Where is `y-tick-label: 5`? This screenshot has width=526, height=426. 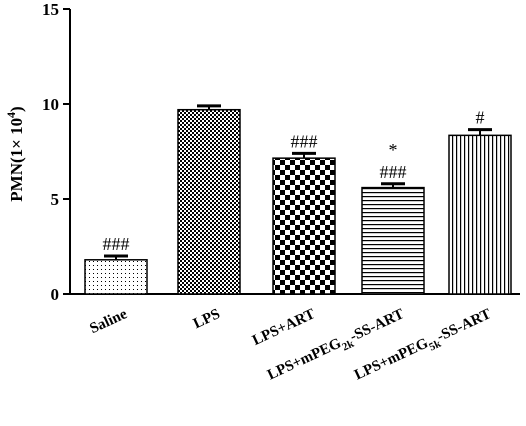
y-tick-label: 5 is located at coordinates (55, 199).